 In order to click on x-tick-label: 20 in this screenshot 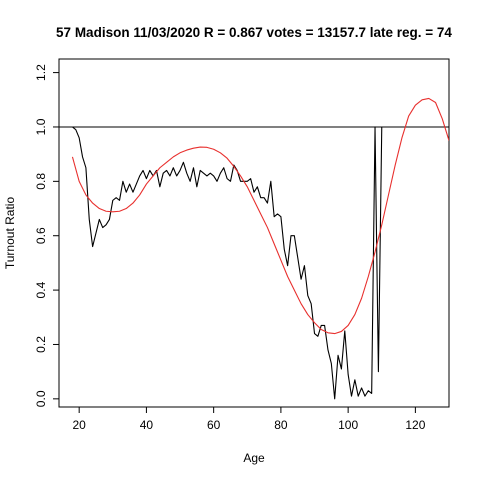, I will do `click(79, 425)`.